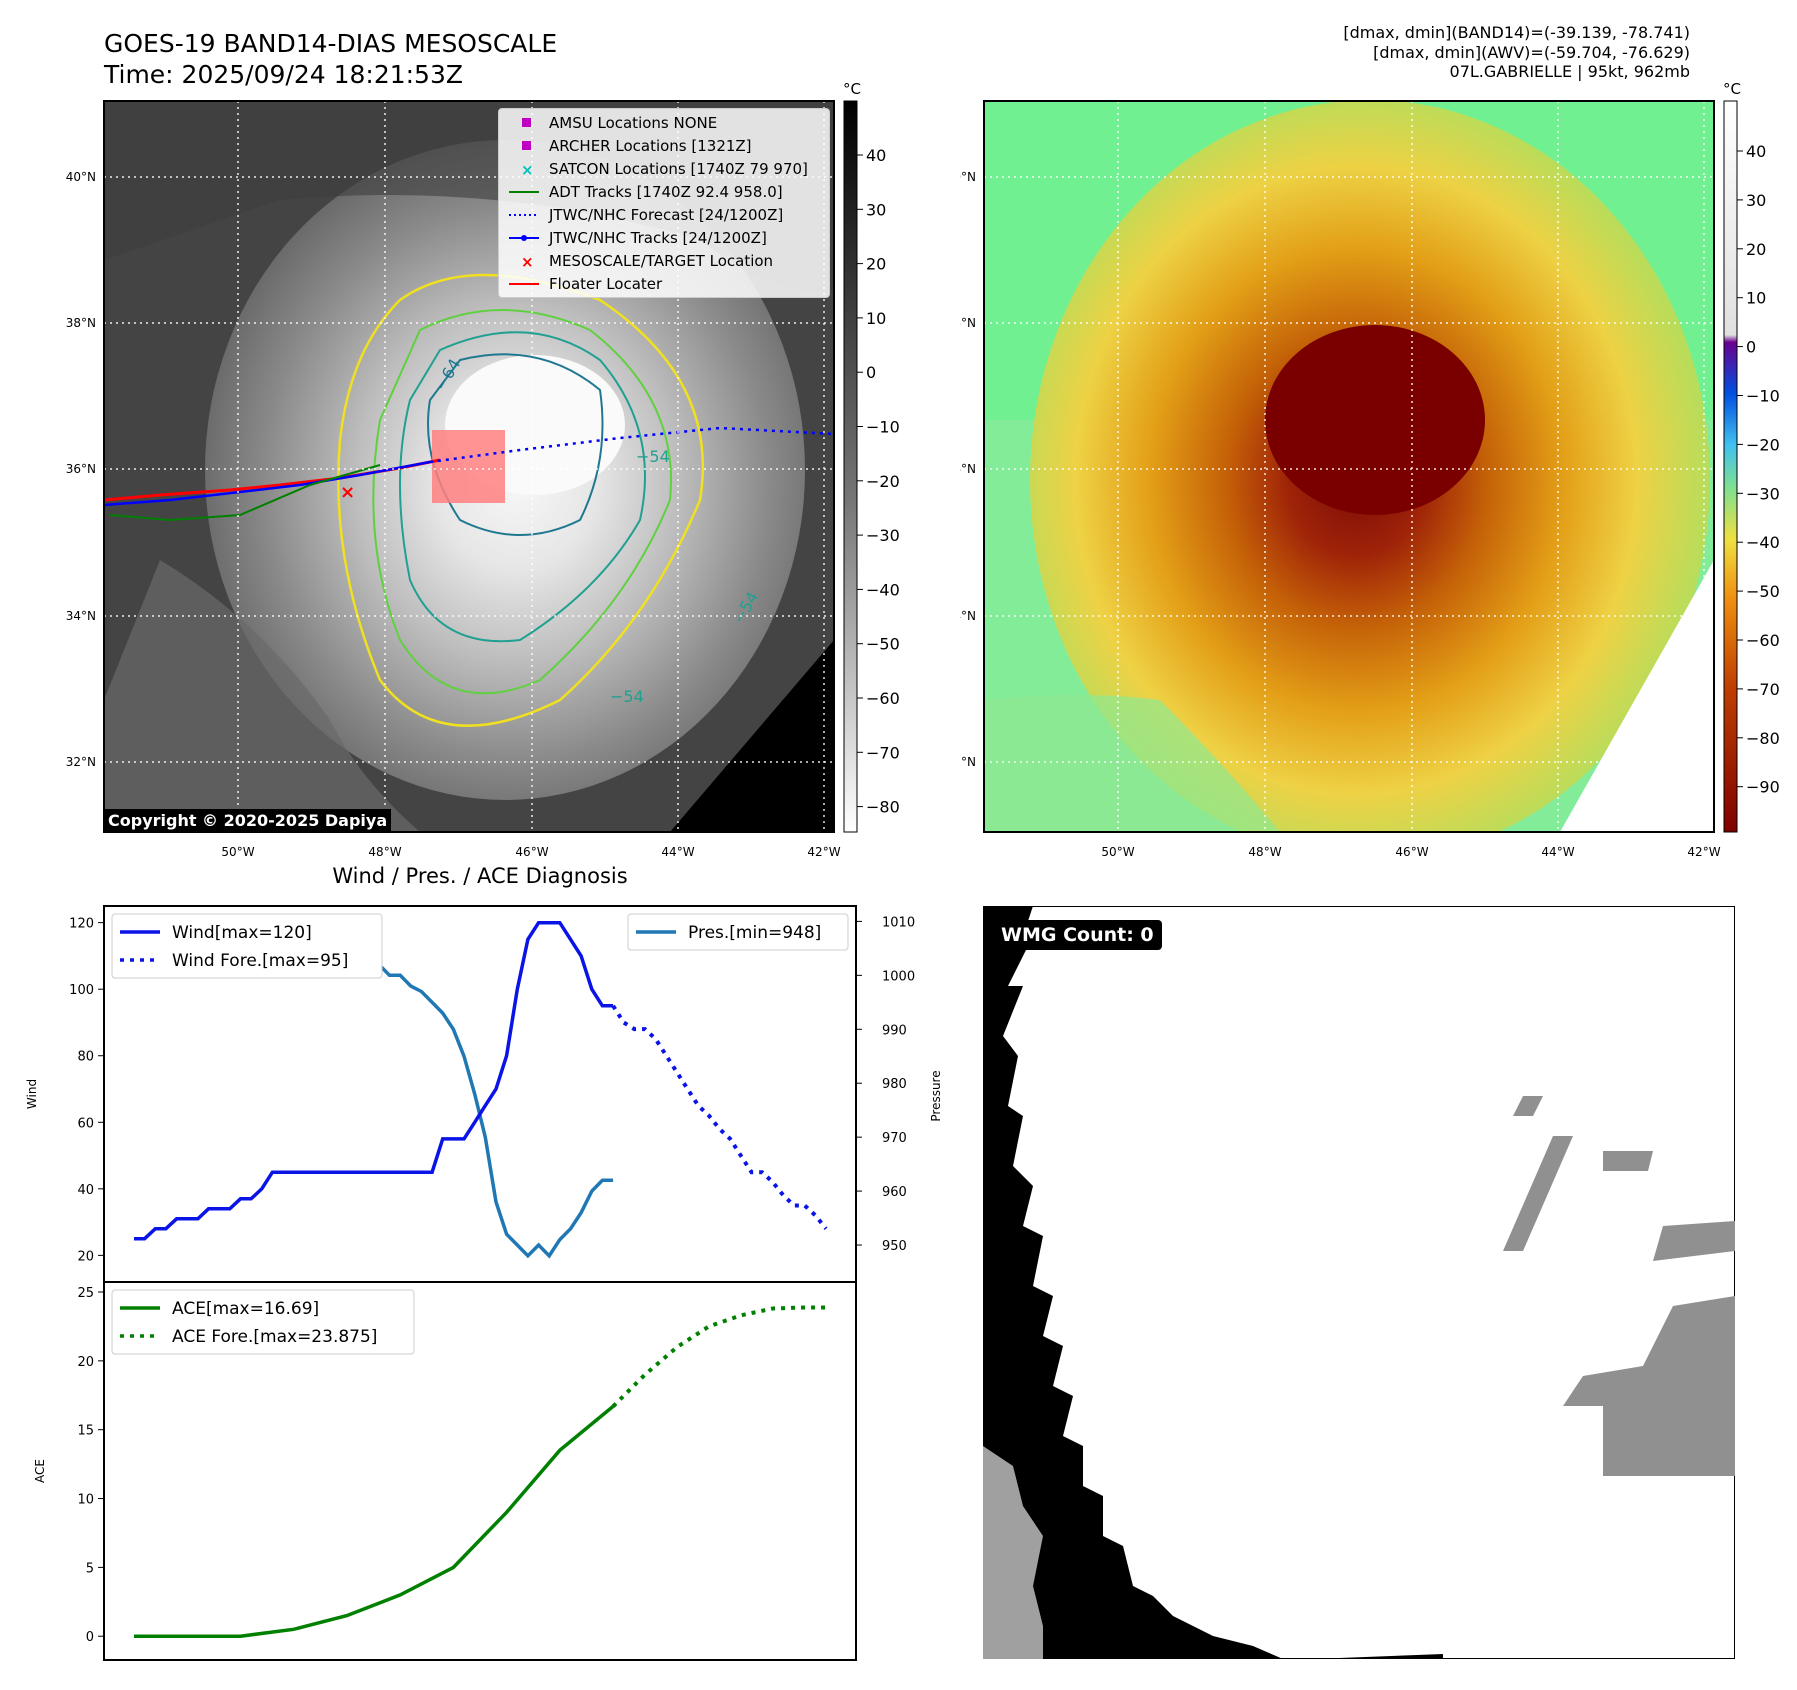  What do you see at coordinates (1531, 52) in the screenshot?
I see `stats-awv: [dmax, dmin](AWV)=(-59.704, -76.629)` at bounding box center [1531, 52].